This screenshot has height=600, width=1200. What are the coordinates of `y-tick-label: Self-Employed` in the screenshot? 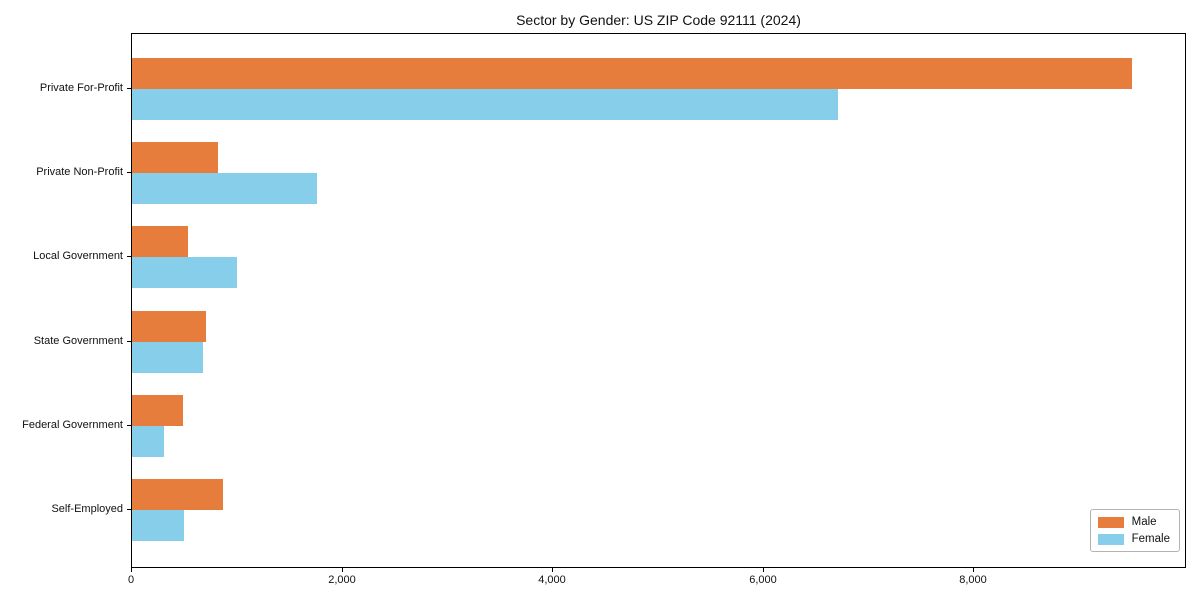 It's located at (87, 509).